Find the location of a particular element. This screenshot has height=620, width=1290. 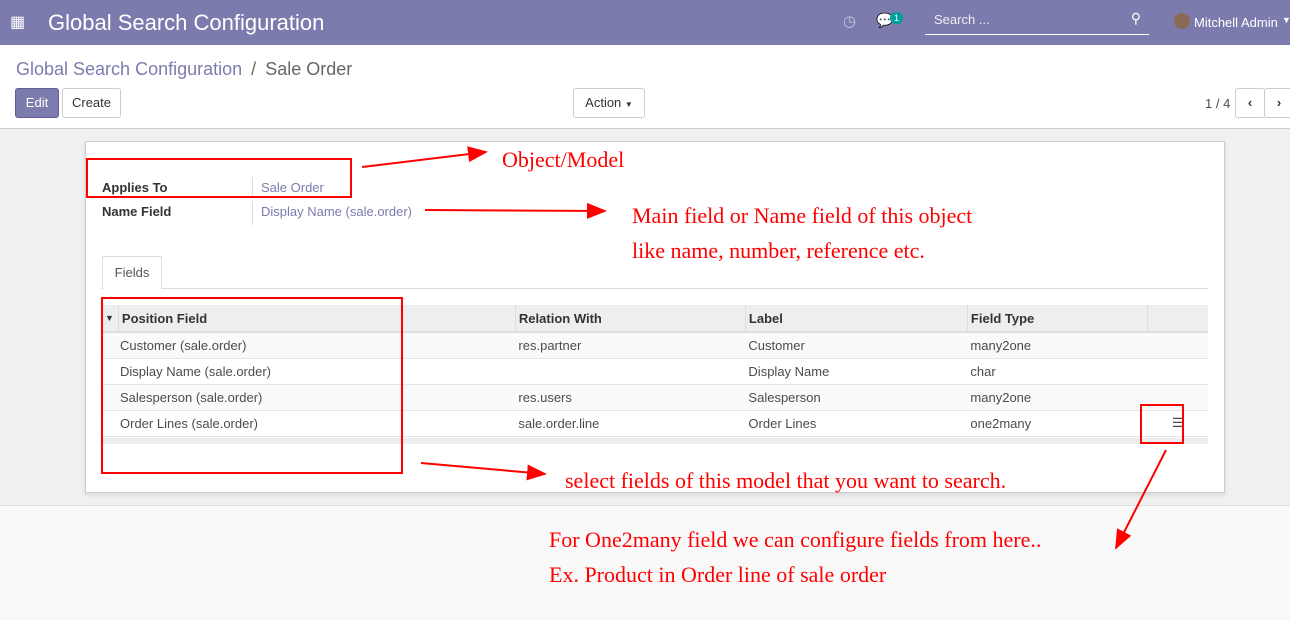

breadcrumb-current: Sale Order is located at coordinates (309, 69).